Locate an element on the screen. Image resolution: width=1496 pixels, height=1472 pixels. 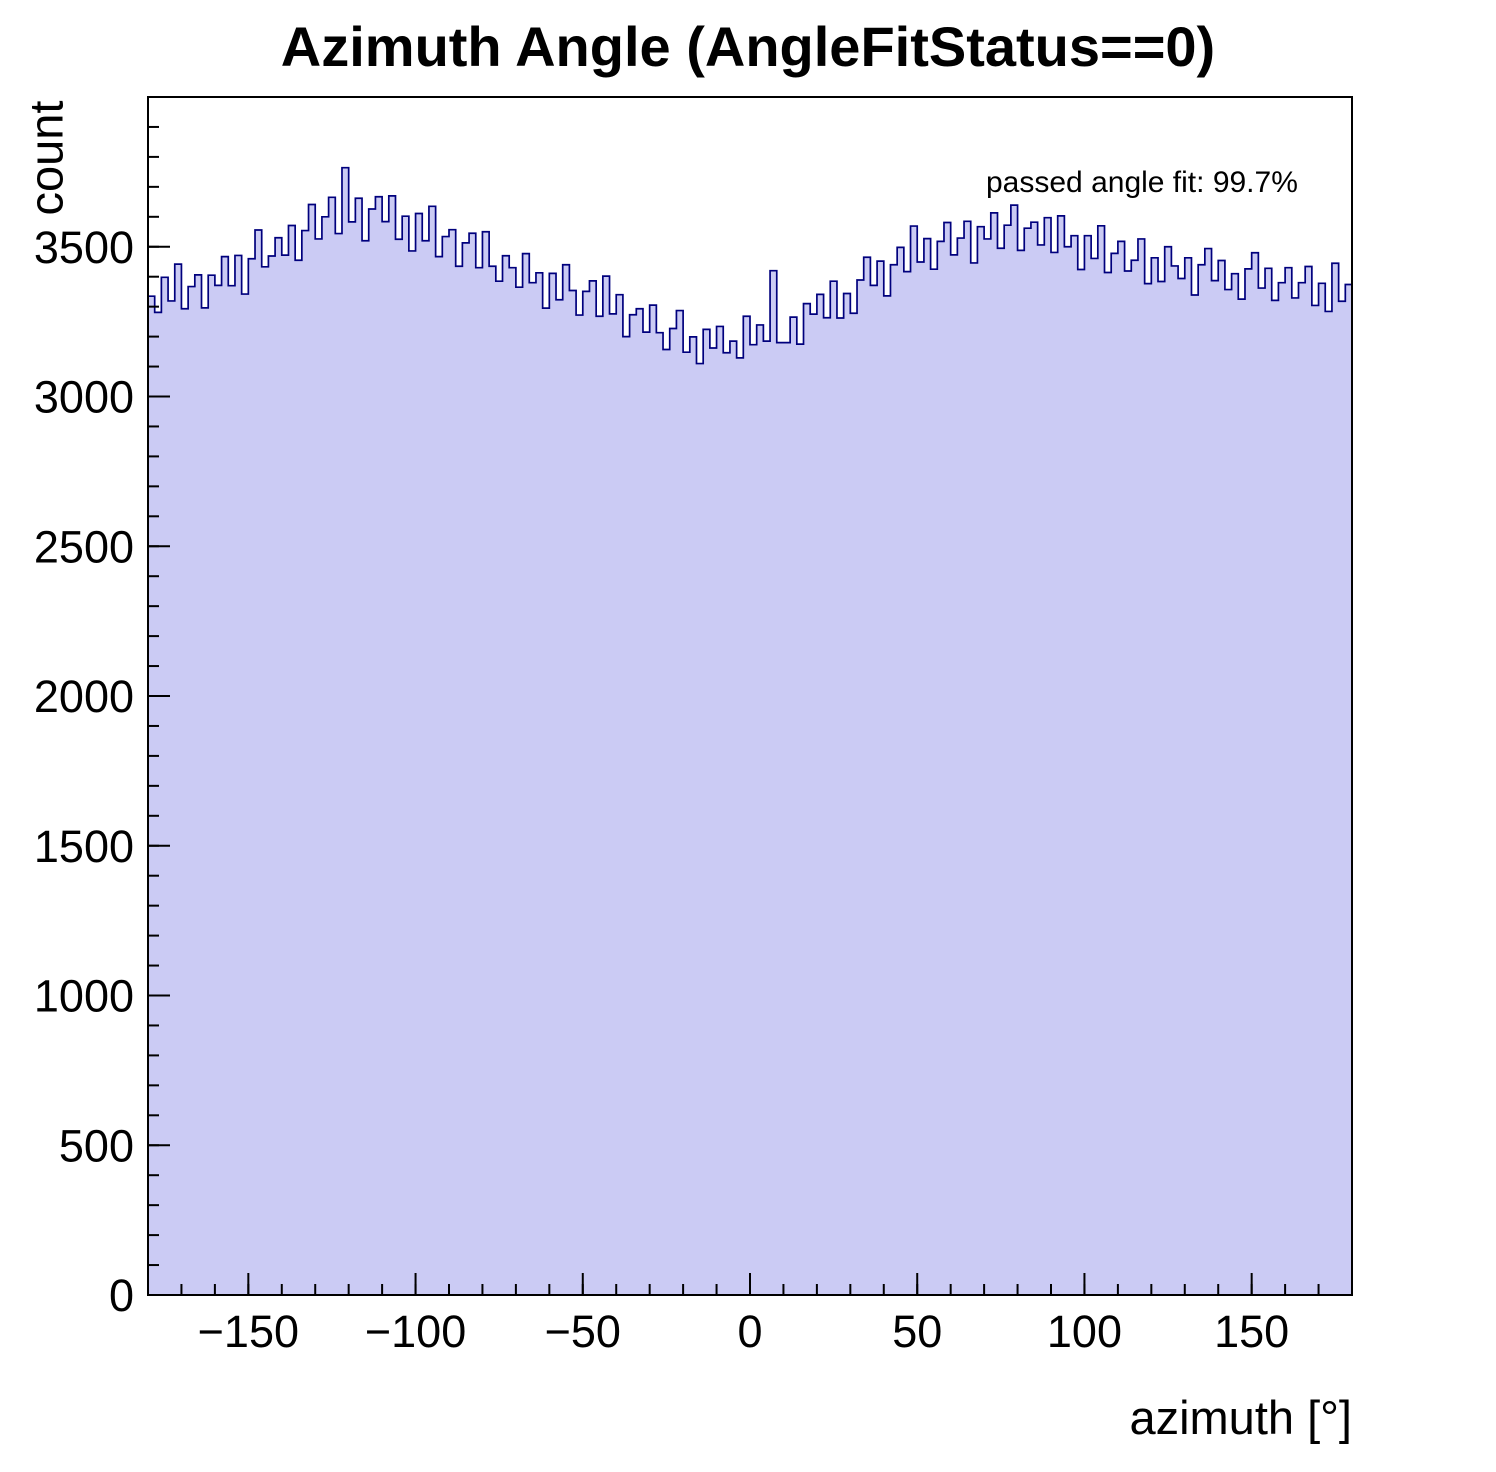
x-axis-title: azimuth [°] is located at coordinates (1240, 1417).